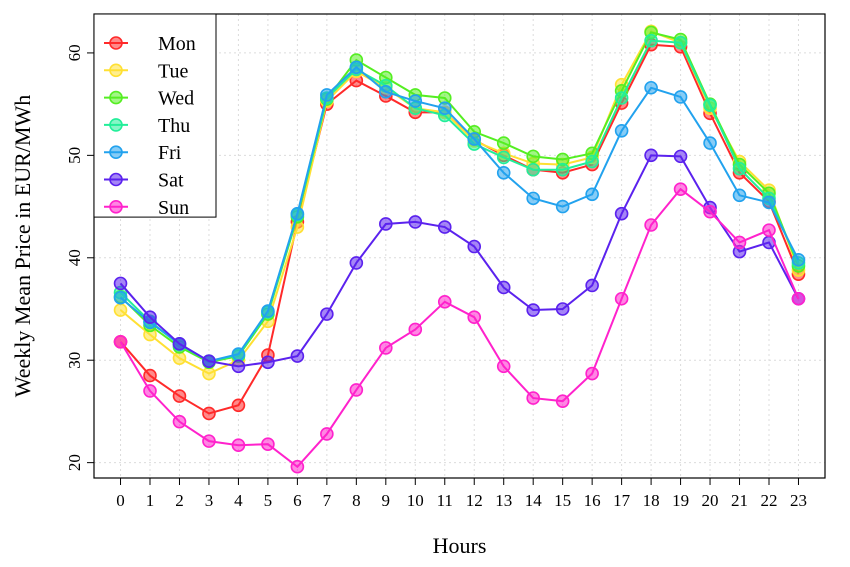 Image resolution: width=850 pixels, height=567 pixels. Describe the element at coordinates (174, 126) in the screenshot. I see `legend-label: Thu` at that location.